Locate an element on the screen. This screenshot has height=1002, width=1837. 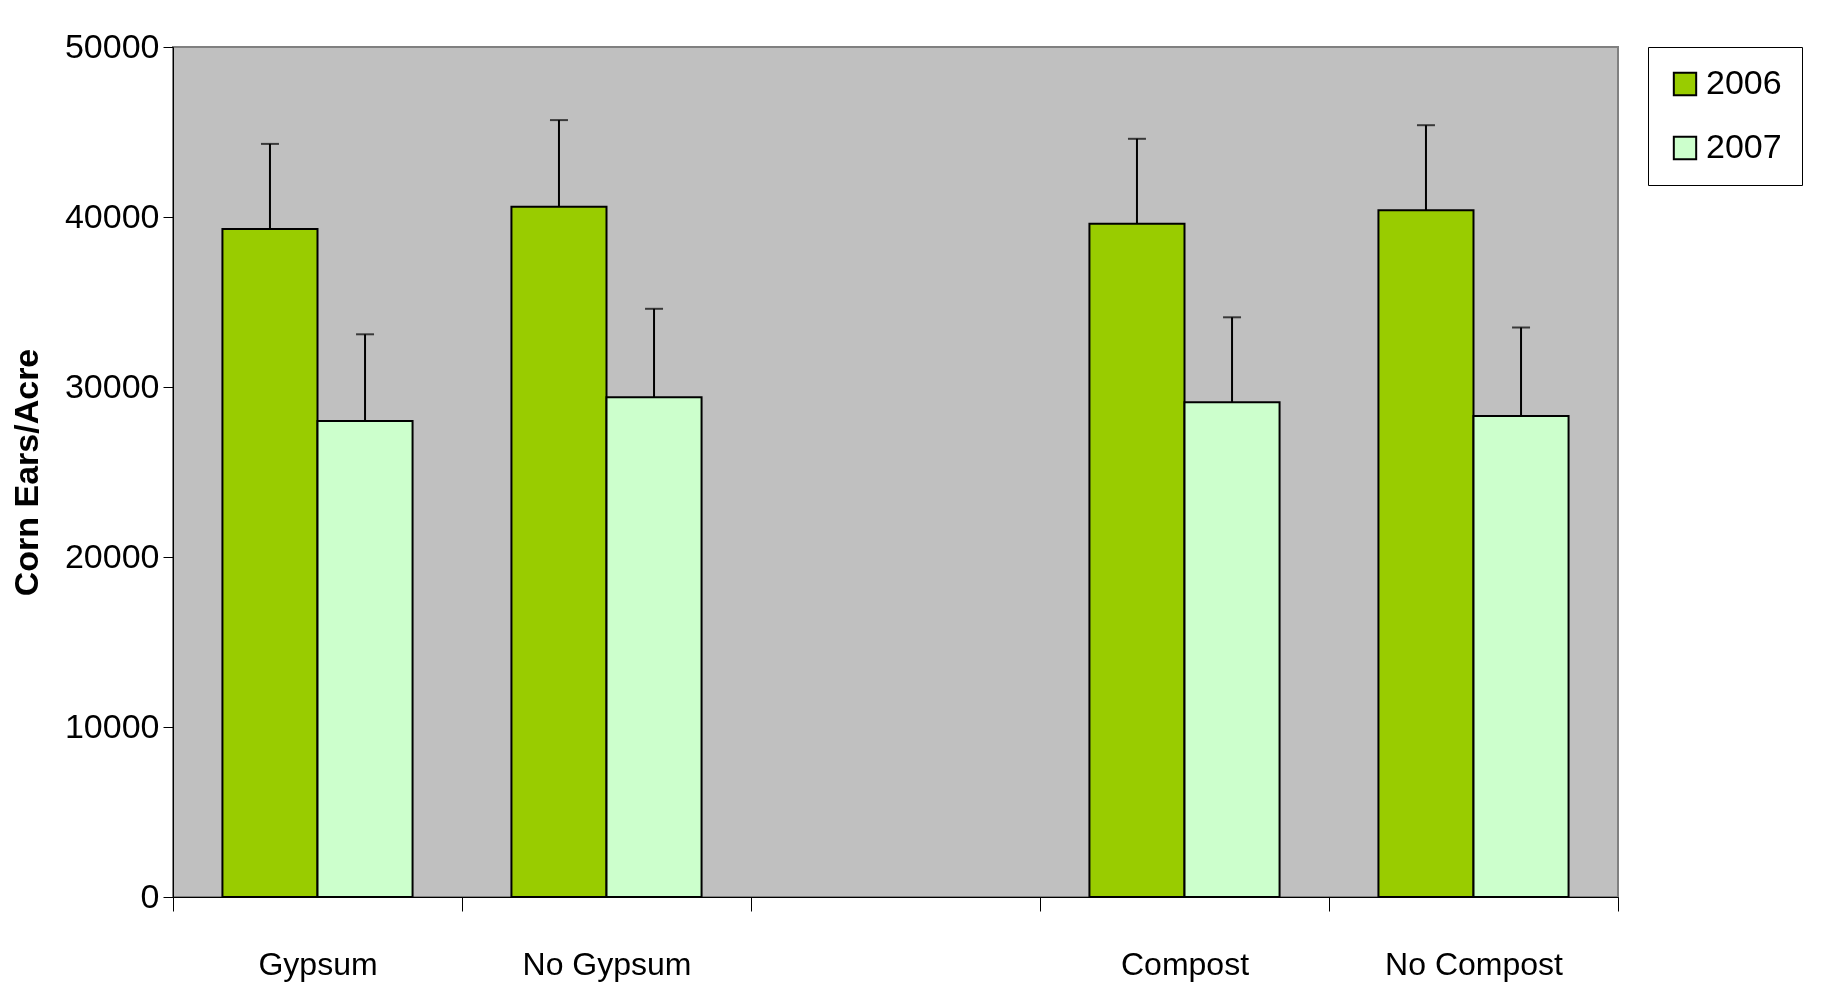
legend-label: 2006 is located at coordinates (1744, 82).